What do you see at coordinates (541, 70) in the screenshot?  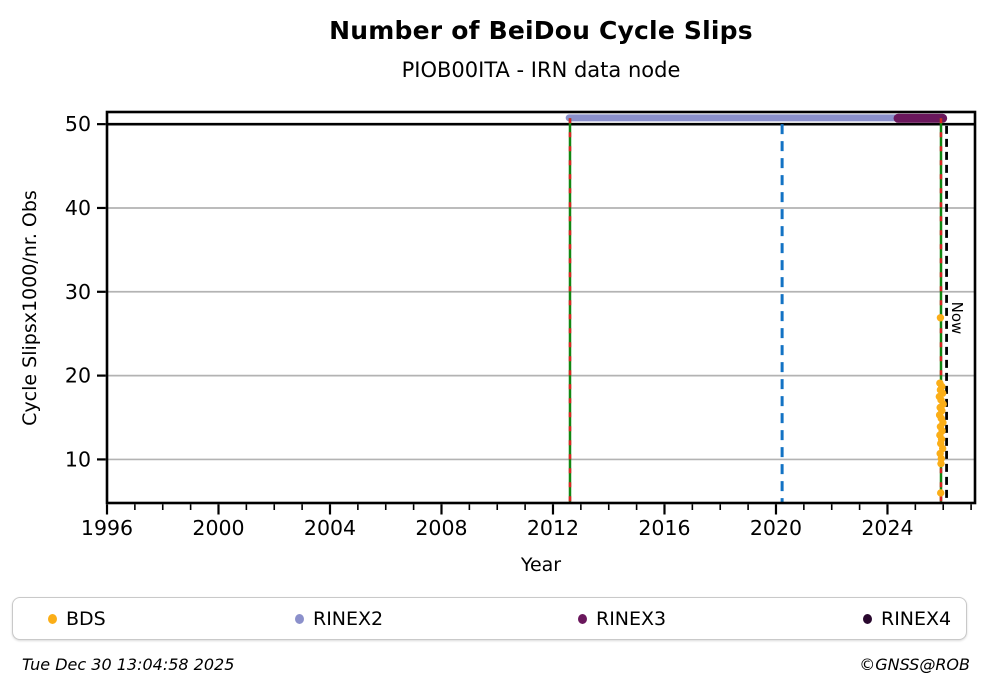 I see `chart-subtitle: PIOB00ITA - IRN data node` at bounding box center [541, 70].